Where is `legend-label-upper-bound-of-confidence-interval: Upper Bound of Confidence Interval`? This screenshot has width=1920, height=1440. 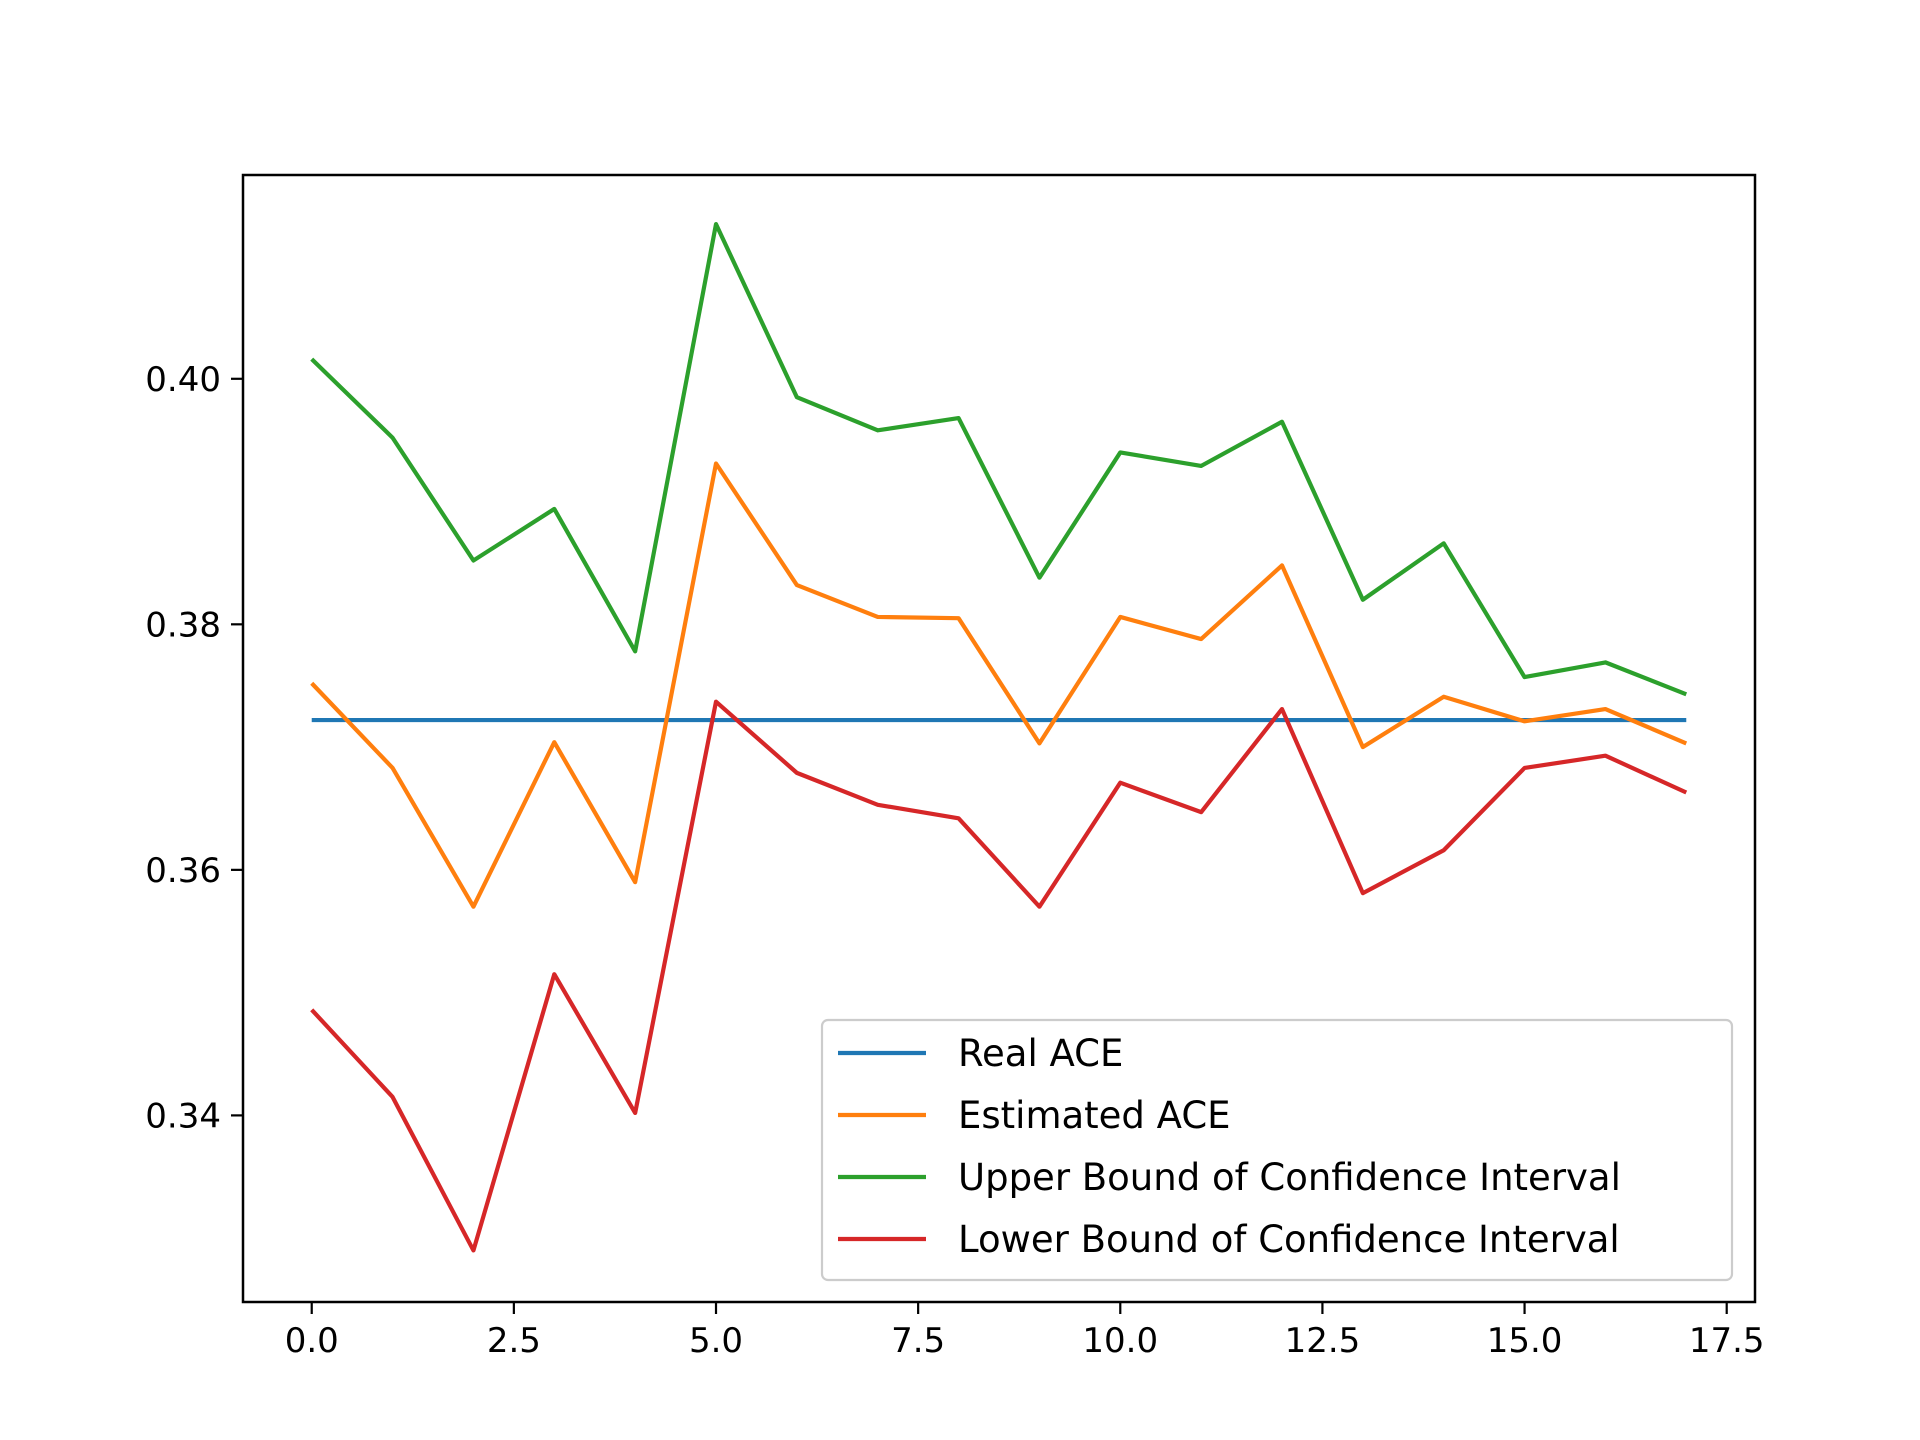 legend-label-upper-bound-of-confidence-interval: Upper Bound of Confidence Interval is located at coordinates (1289, 1177).